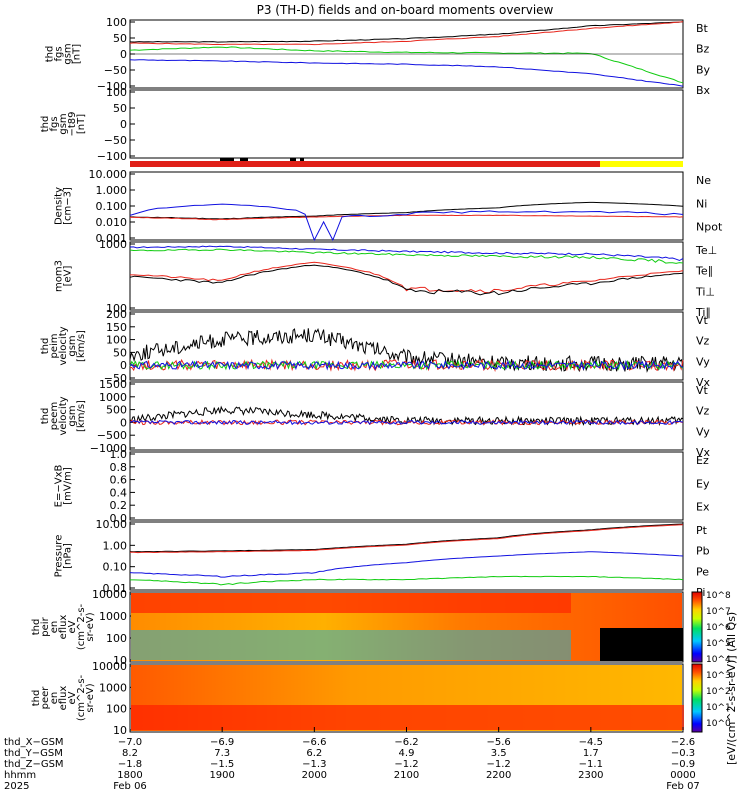 The width and height of the screenshot is (750, 800). Describe the element at coordinates (68, 206) in the screenshot. I see `y-axis-label: [cm−3]` at that location.